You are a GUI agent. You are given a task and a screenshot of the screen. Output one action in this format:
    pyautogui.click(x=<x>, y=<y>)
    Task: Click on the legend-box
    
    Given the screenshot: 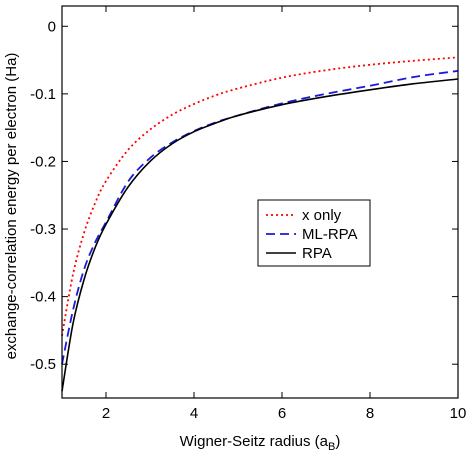 What is the action you would take?
    pyautogui.click(x=314, y=233)
    